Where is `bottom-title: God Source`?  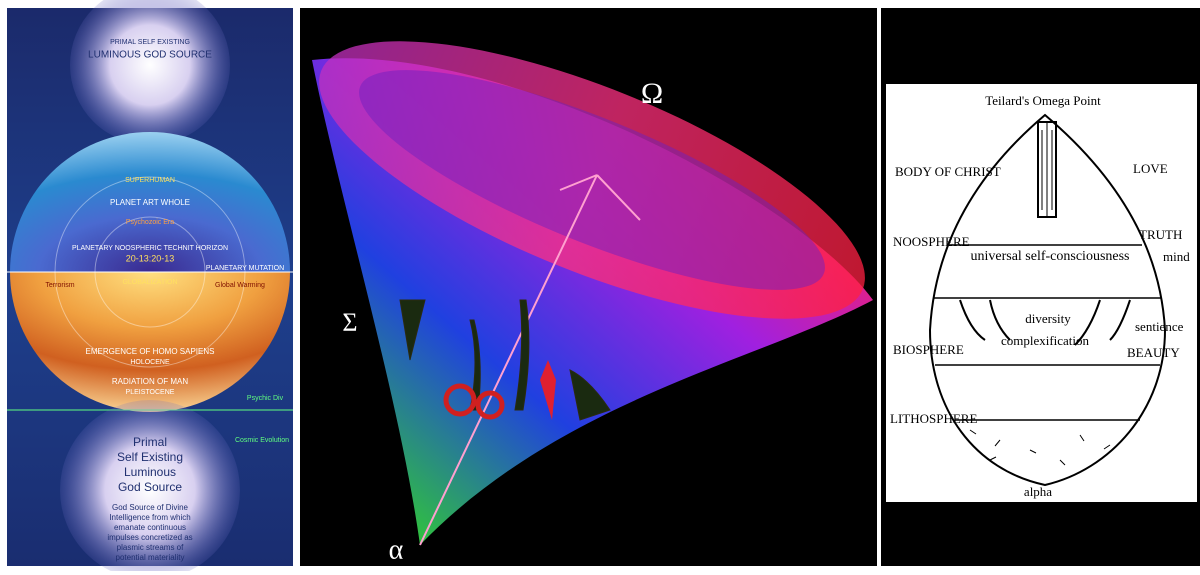 bottom-title: God Source is located at coordinates (150, 487).